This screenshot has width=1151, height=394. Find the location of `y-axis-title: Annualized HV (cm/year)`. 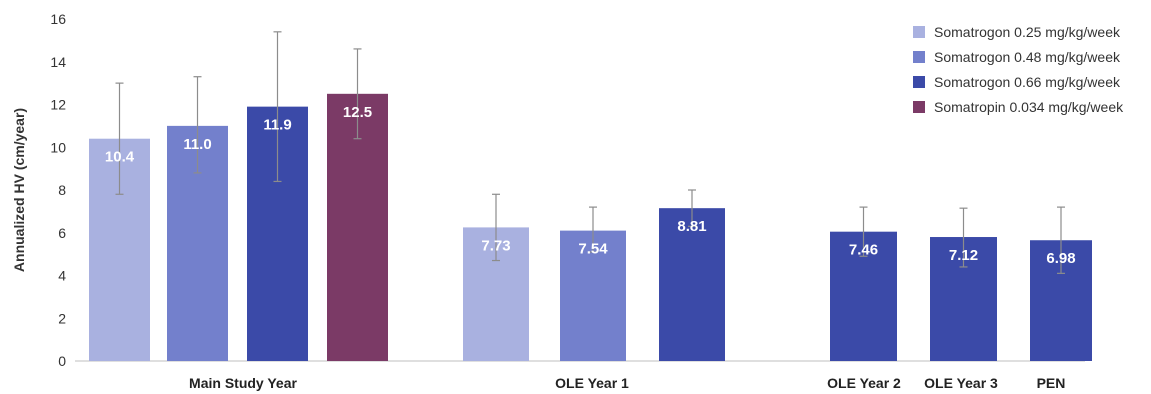

y-axis-title: Annualized HV (cm/year) is located at coordinates (19, 190).